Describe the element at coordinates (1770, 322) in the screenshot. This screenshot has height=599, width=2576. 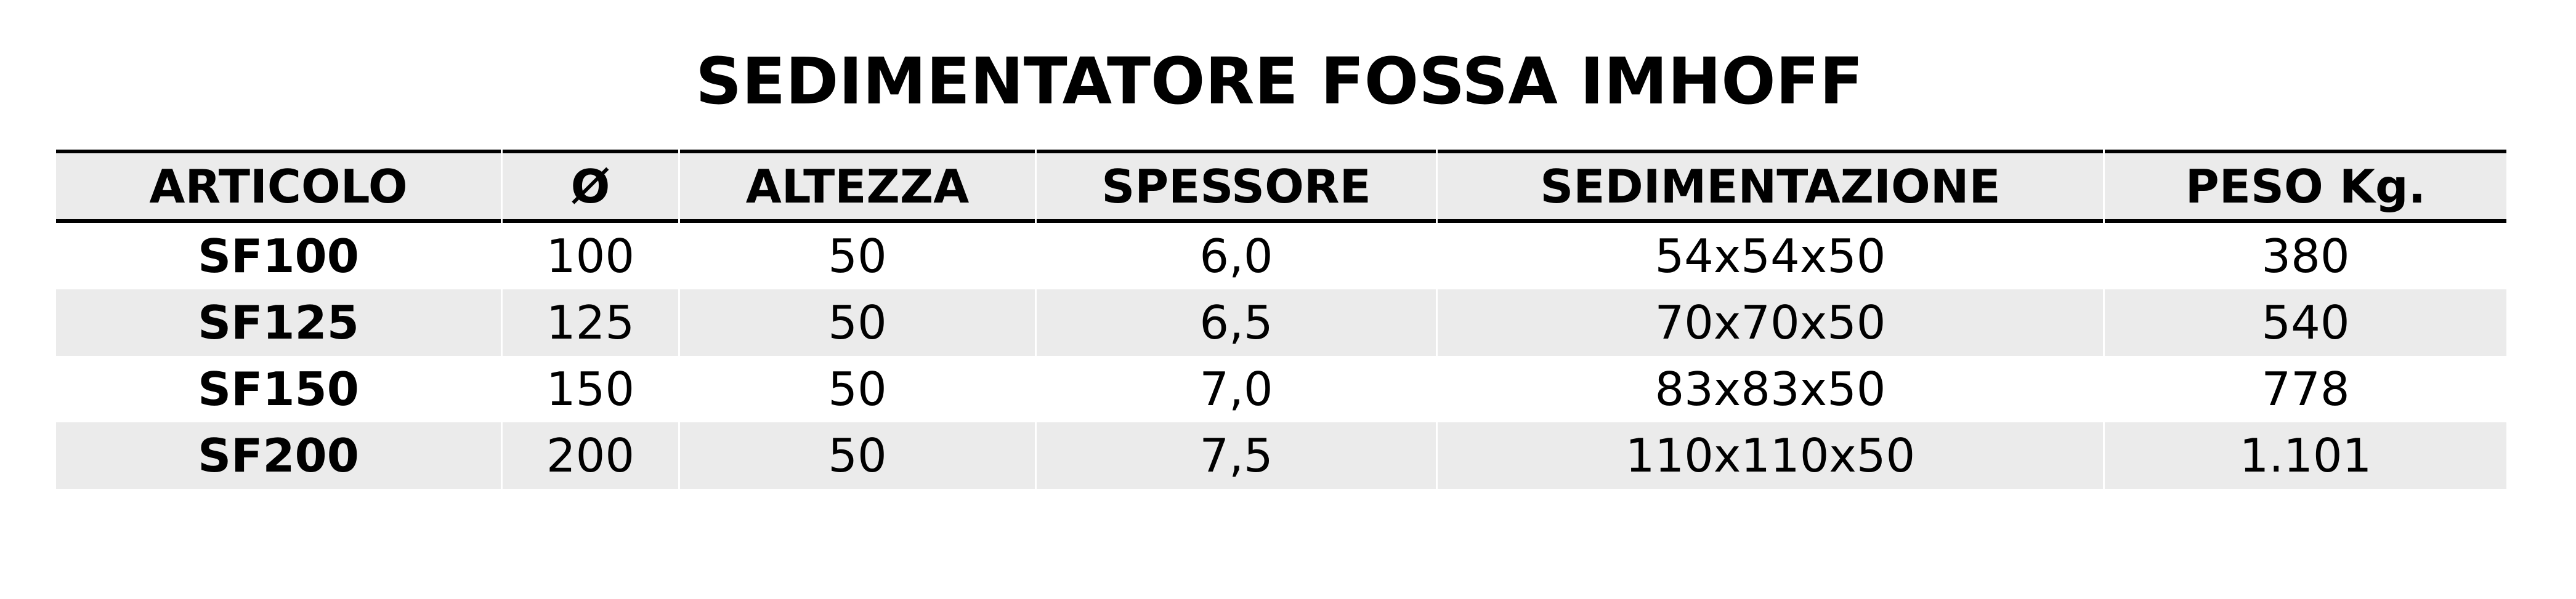
I see `cell-sedimentazione: 70x70x50` at that location.